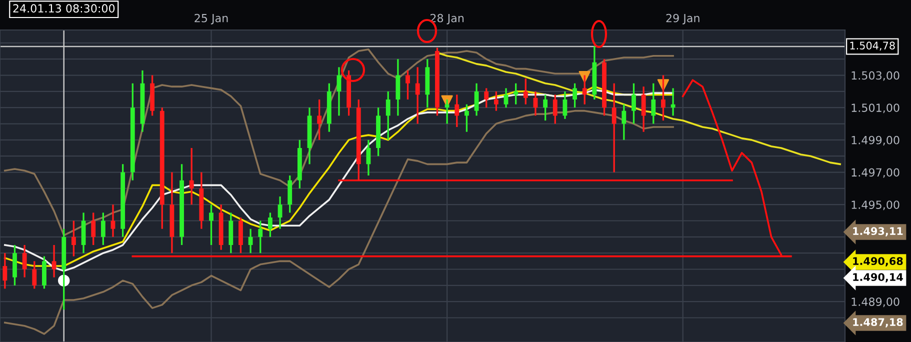  What do you see at coordinates (876, 141) in the screenshot?
I see `y-tick-label: 1.499,00` at bounding box center [876, 141].